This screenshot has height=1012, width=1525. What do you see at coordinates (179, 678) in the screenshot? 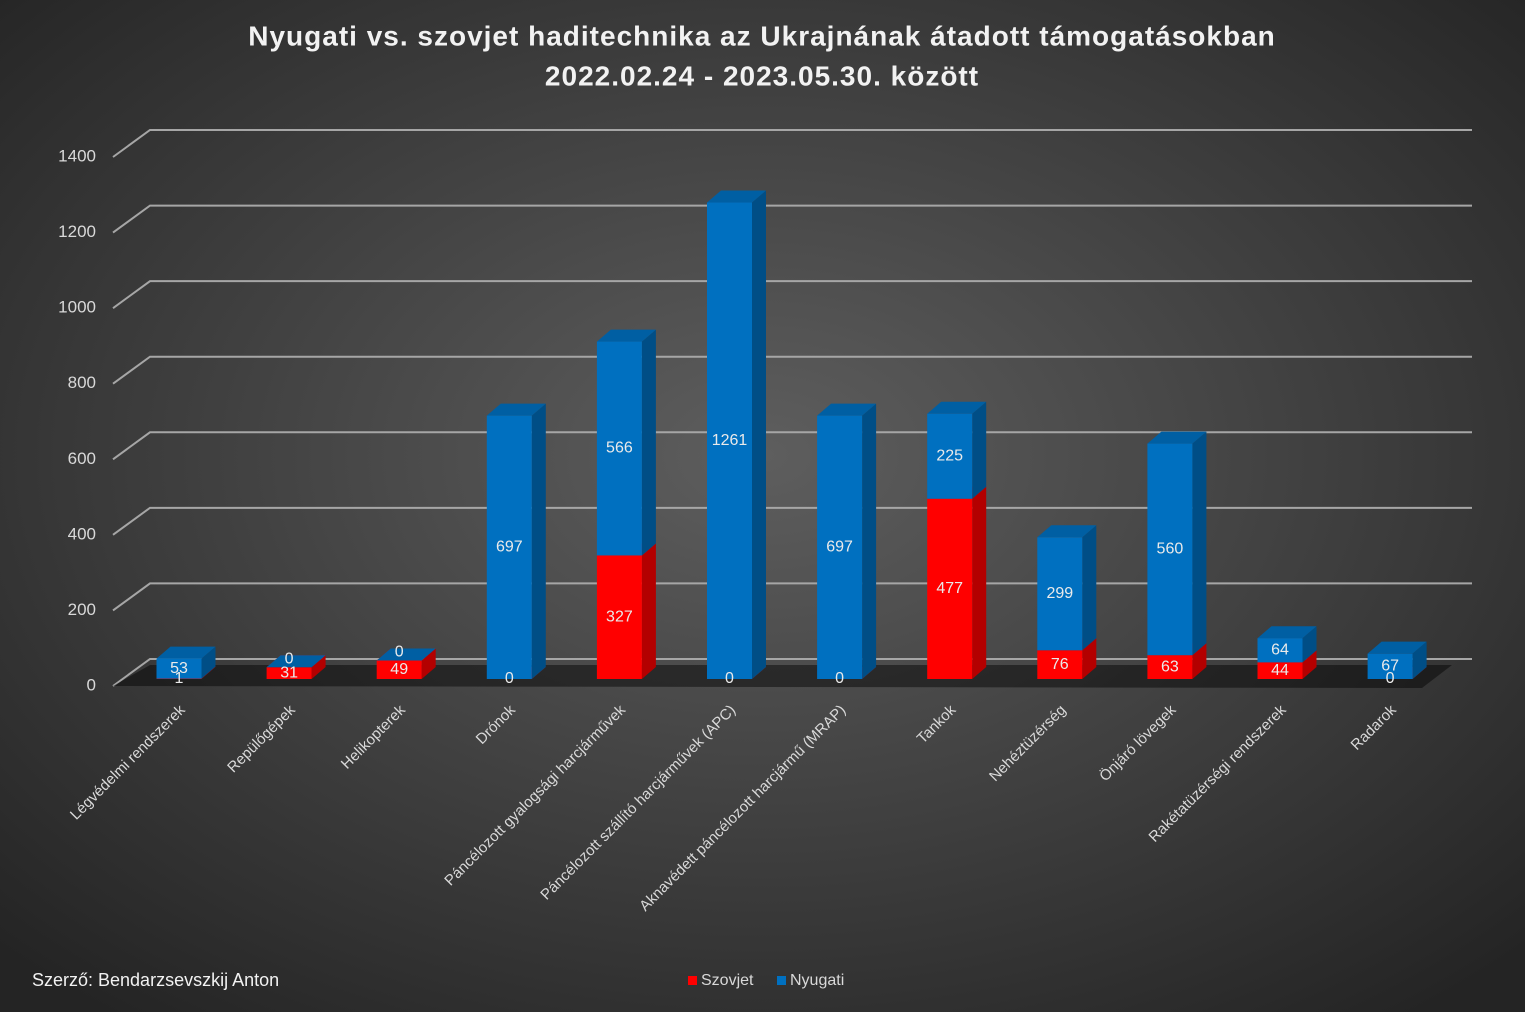
I see `data-label: 1` at bounding box center [179, 678].